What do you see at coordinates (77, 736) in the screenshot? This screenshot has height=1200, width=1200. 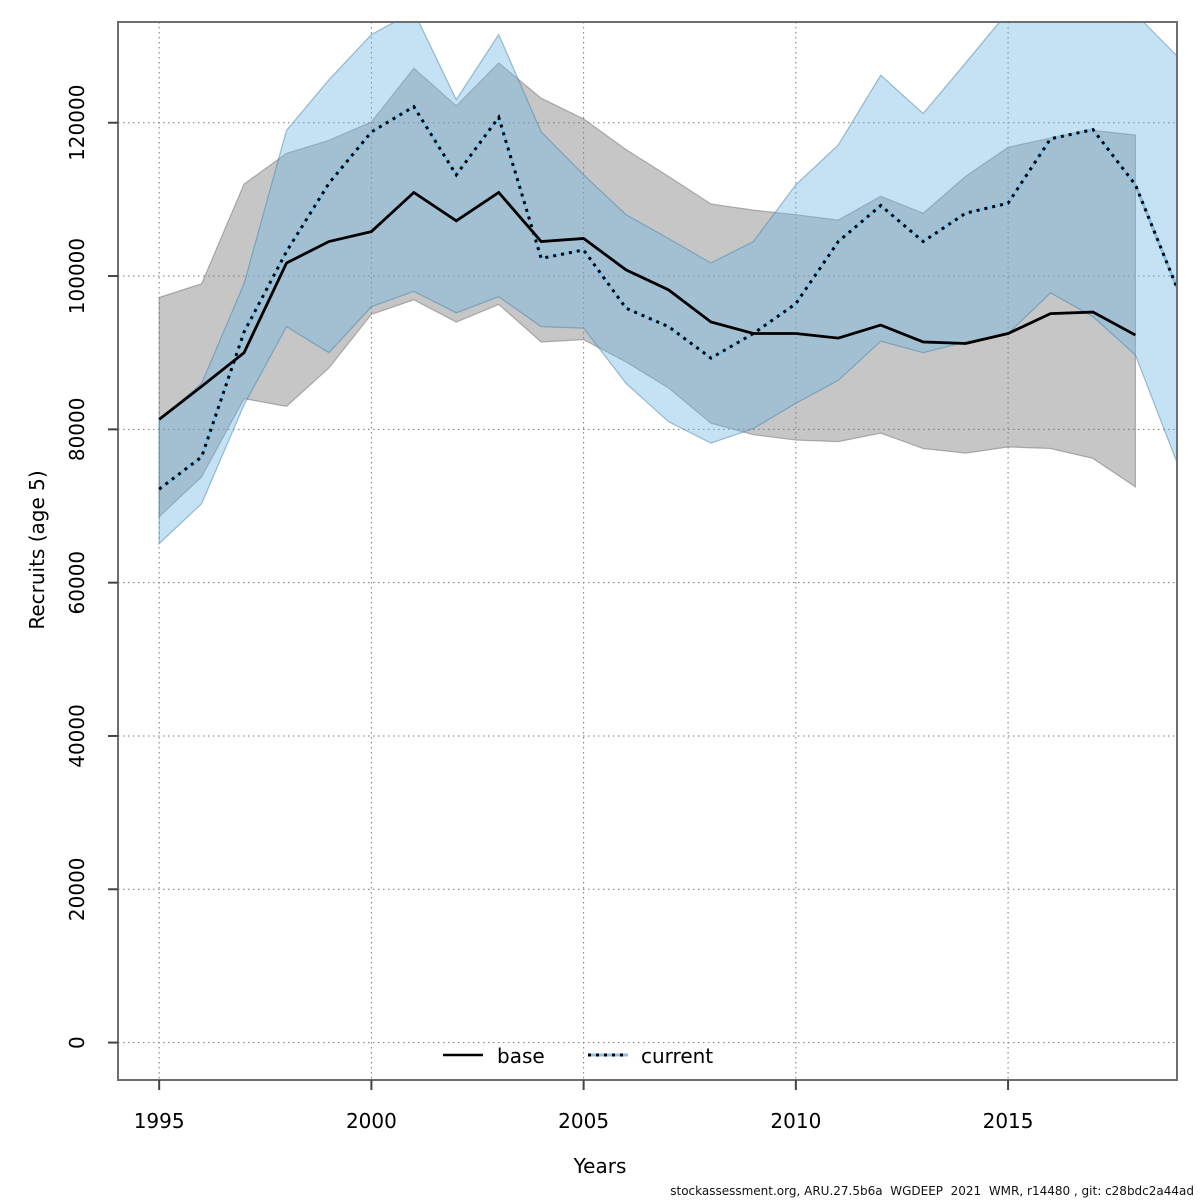 I see `y-tick-label-40000: 40000` at bounding box center [77, 736].